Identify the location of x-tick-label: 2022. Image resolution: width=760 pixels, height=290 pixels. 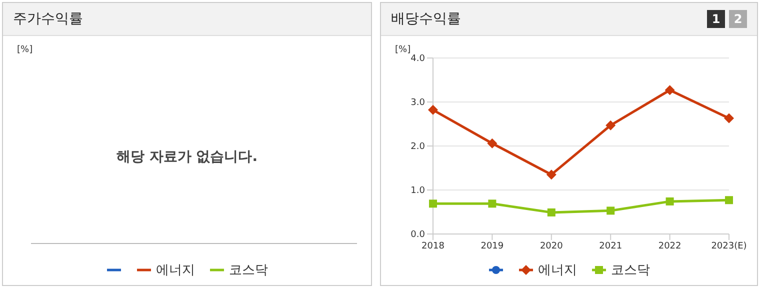
(670, 246).